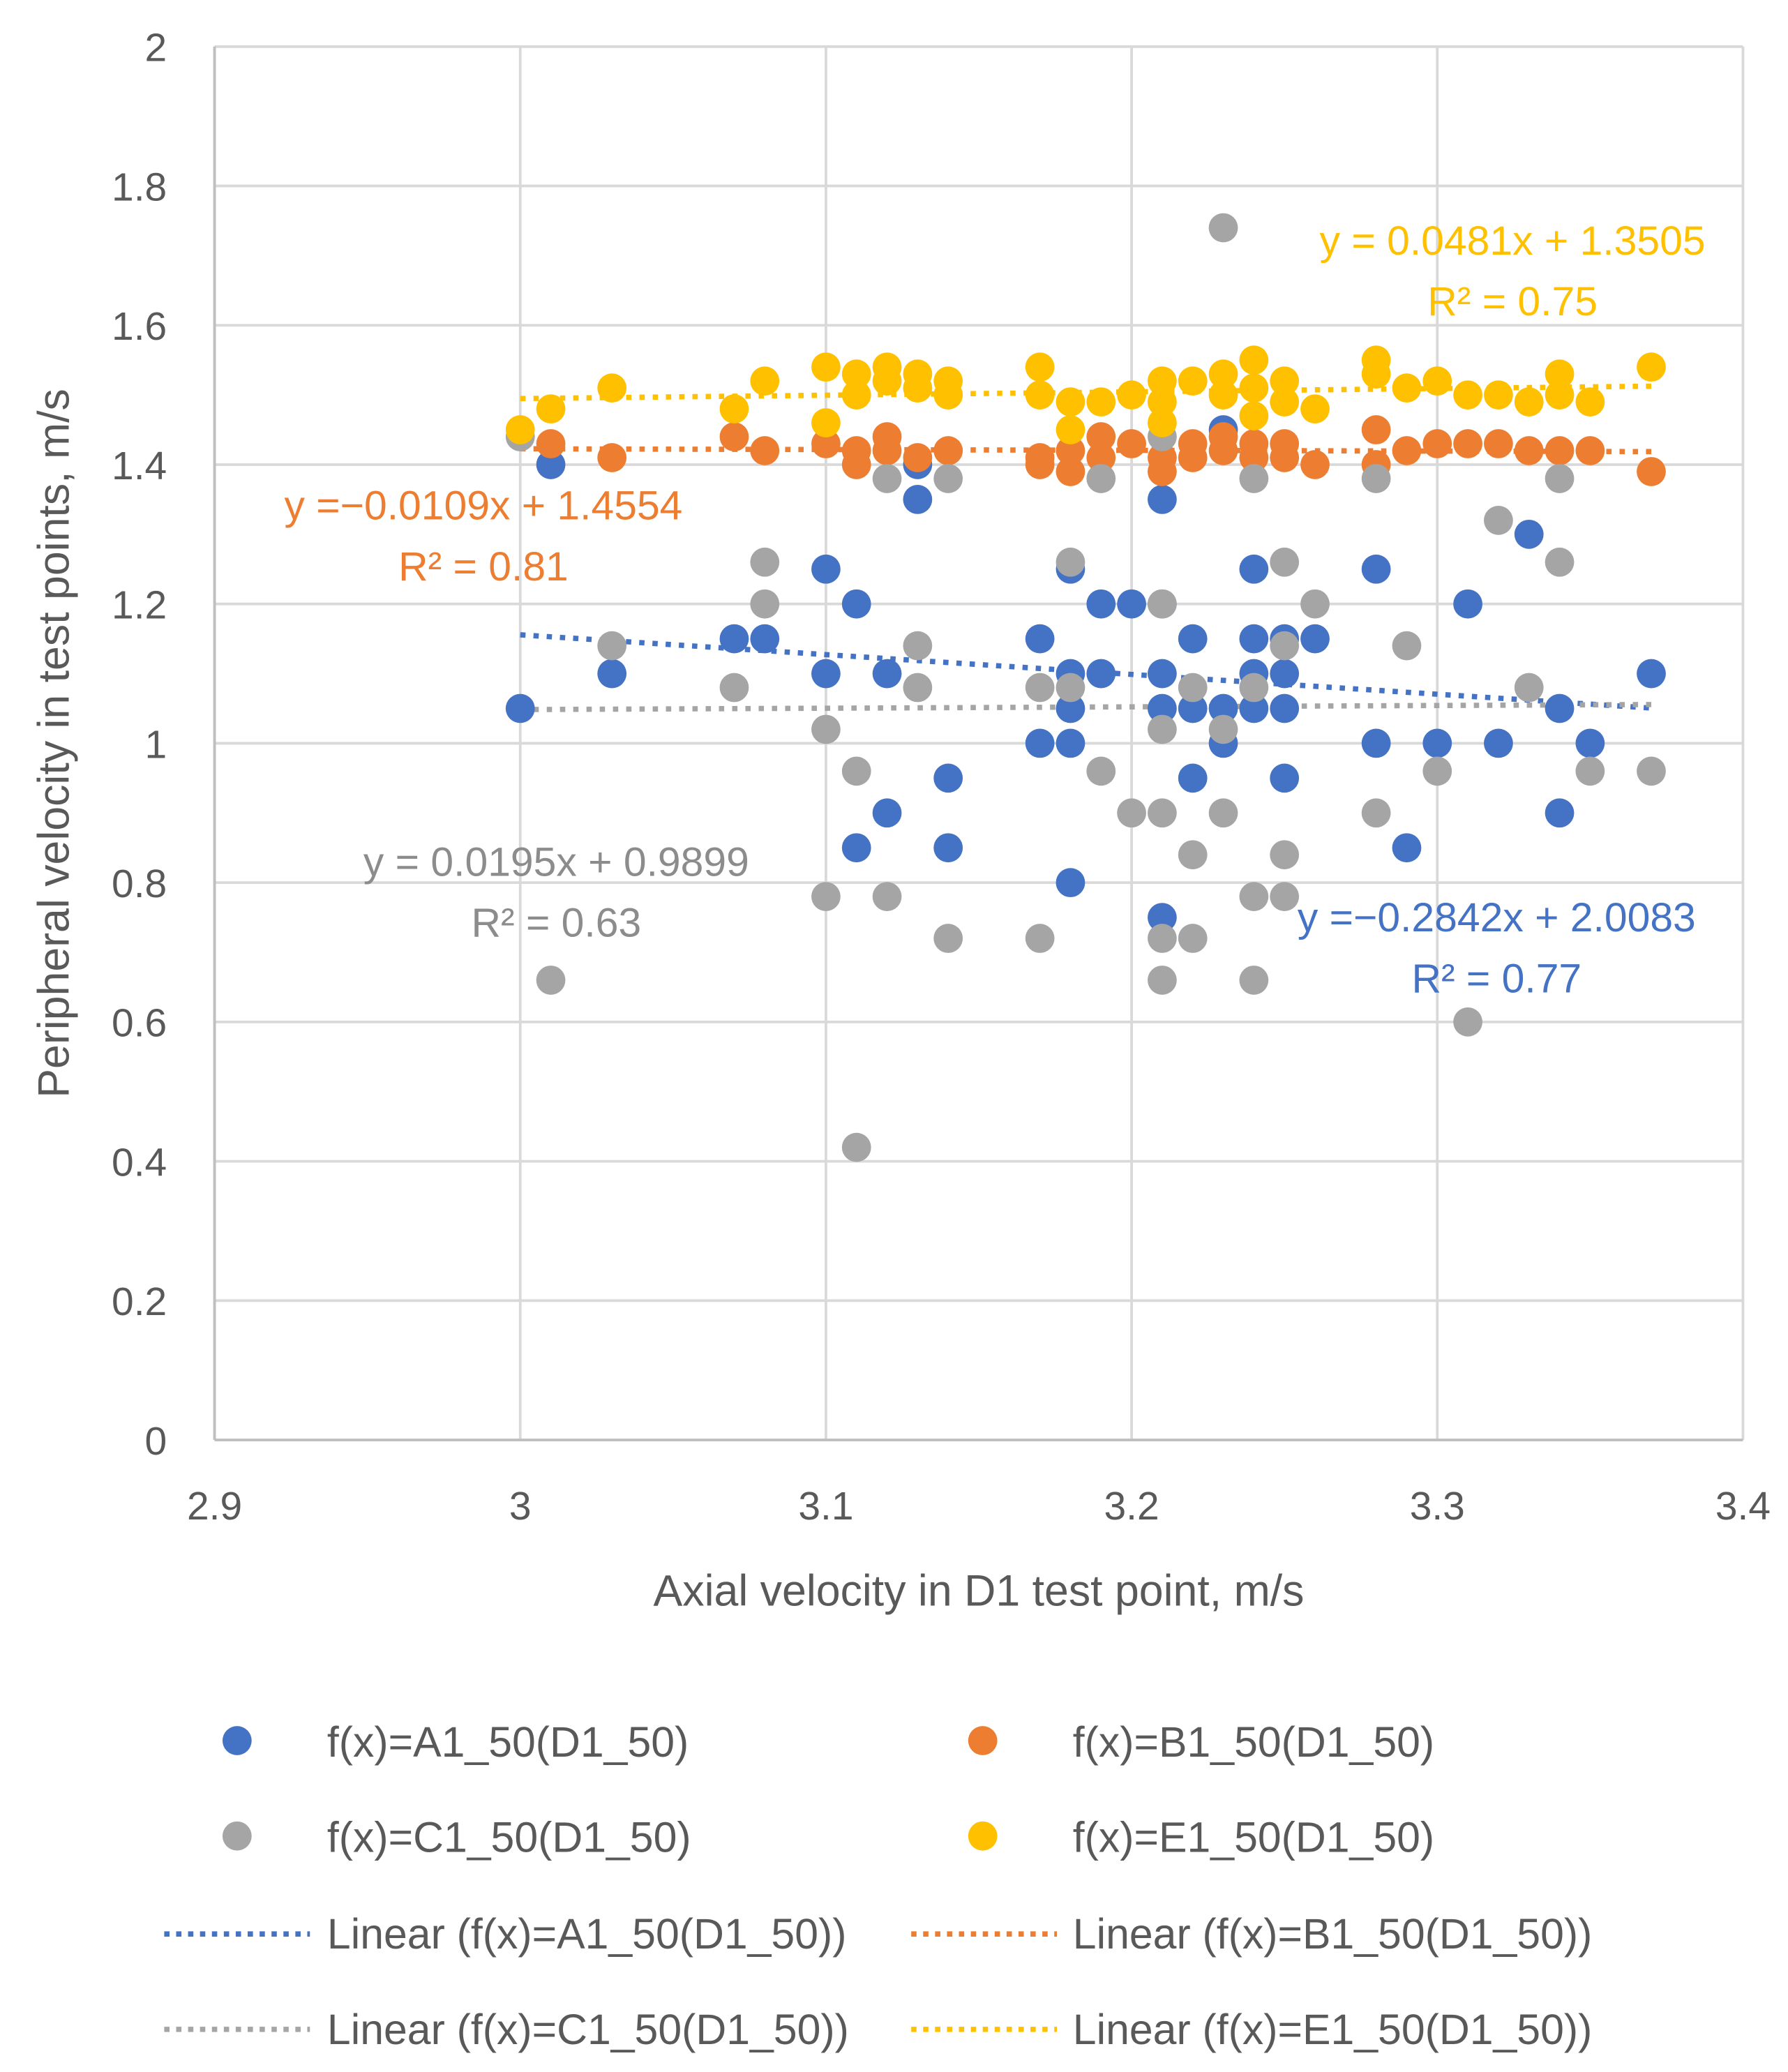  Describe the element at coordinates (140, 605) in the screenshot. I see `y-tick-label: 1.2` at that location.